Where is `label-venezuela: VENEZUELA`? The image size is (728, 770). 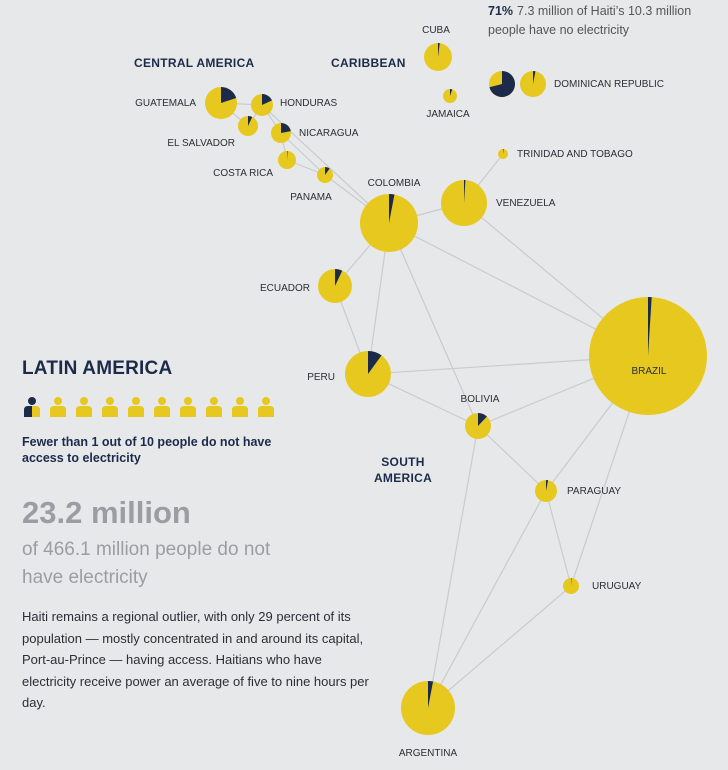
label-venezuela: VENEZUELA is located at coordinates (526, 203).